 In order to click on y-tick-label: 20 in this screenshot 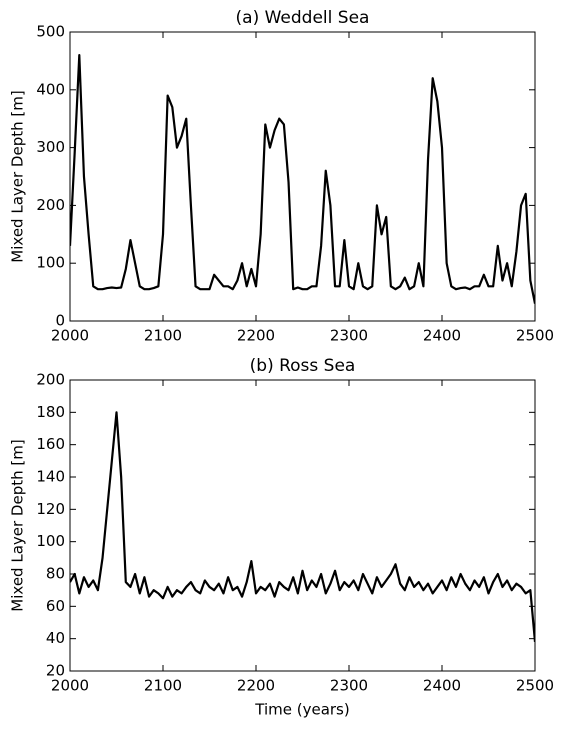, I will do `click(55, 671)`.